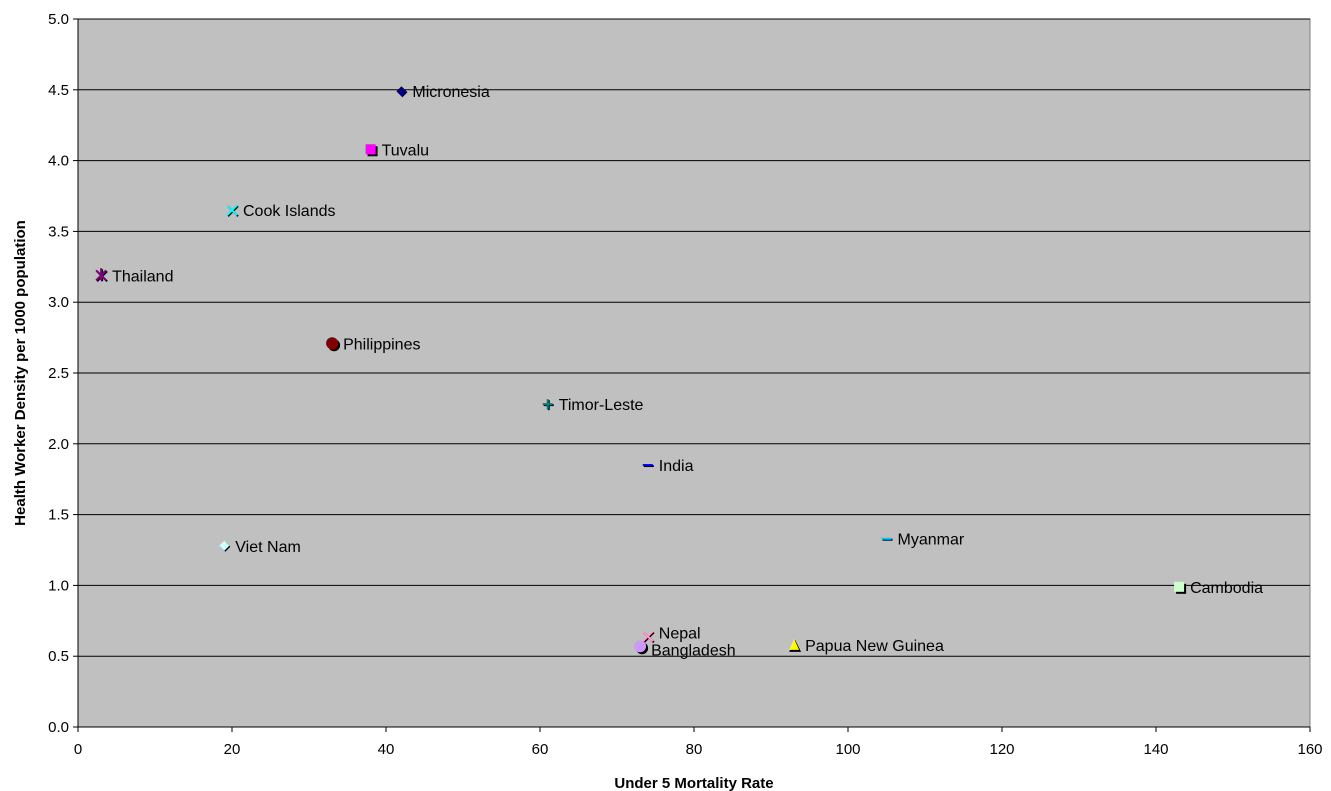  I want to click on x-tick-label: 60, so click(540, 749).